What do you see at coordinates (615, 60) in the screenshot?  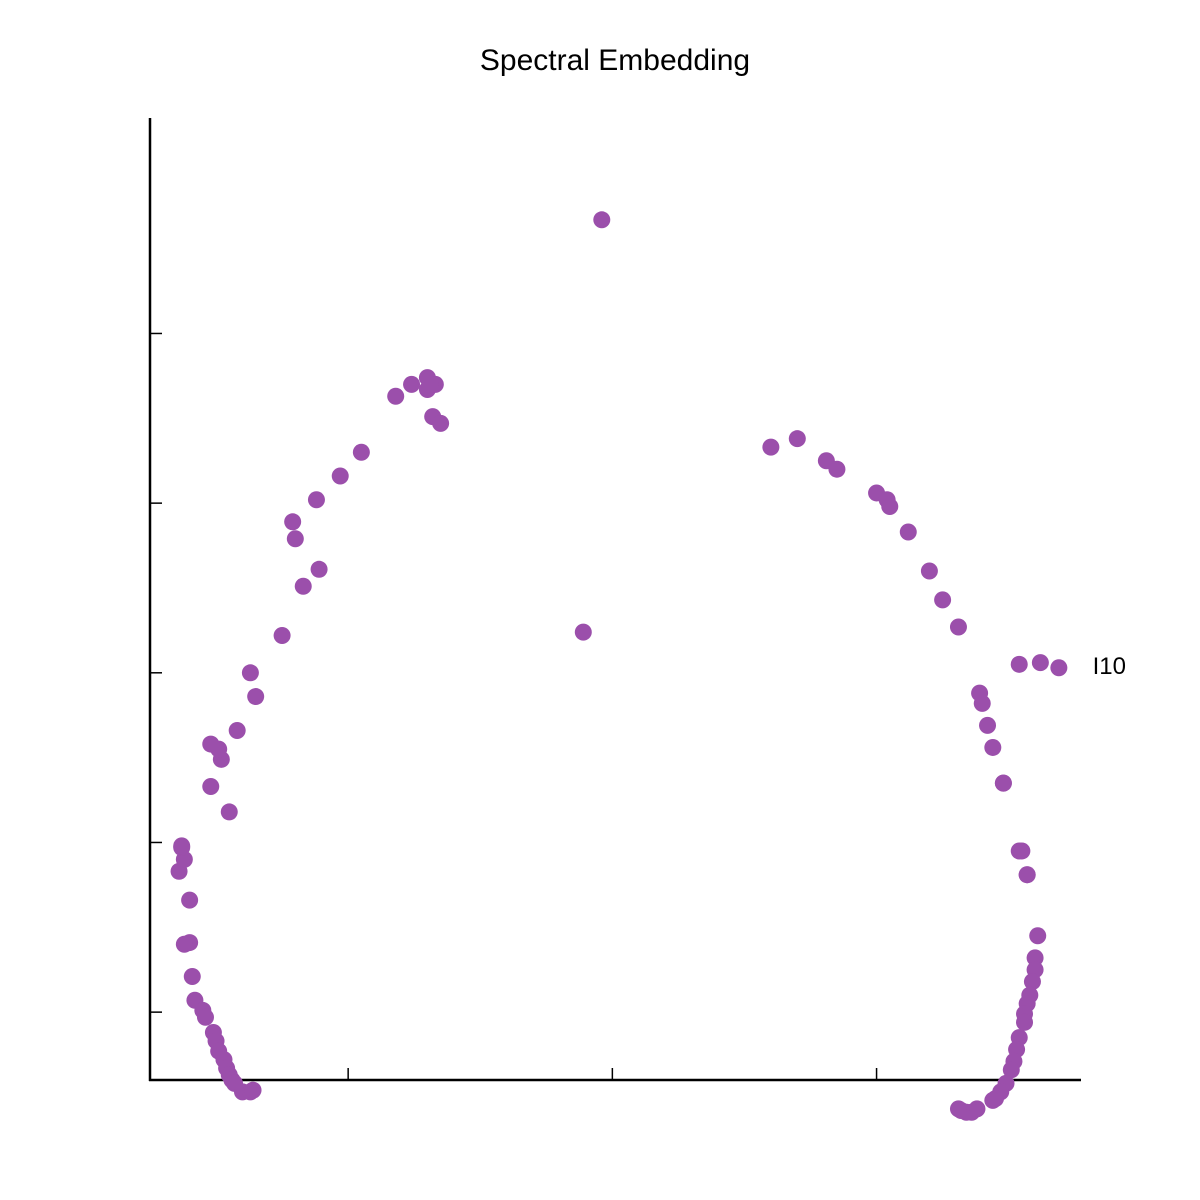 I see `chart-title: Spectral Embedding` at bounding box center [615, 60].